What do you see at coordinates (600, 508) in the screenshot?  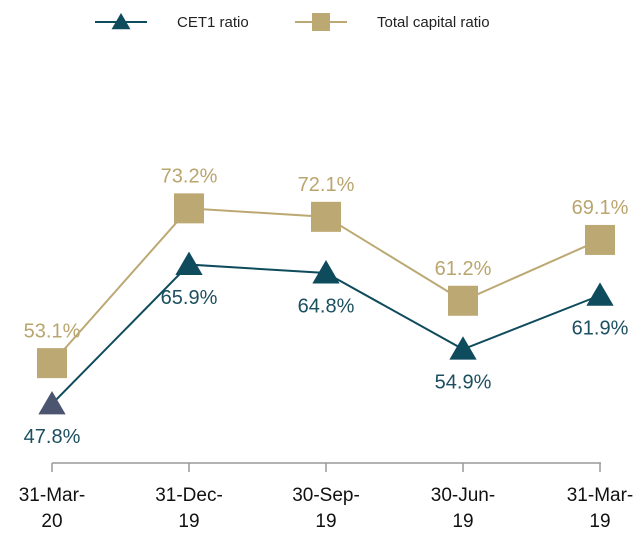 I see `x-tick-label: 31-Mar-19` at bounding box center [600, 508].